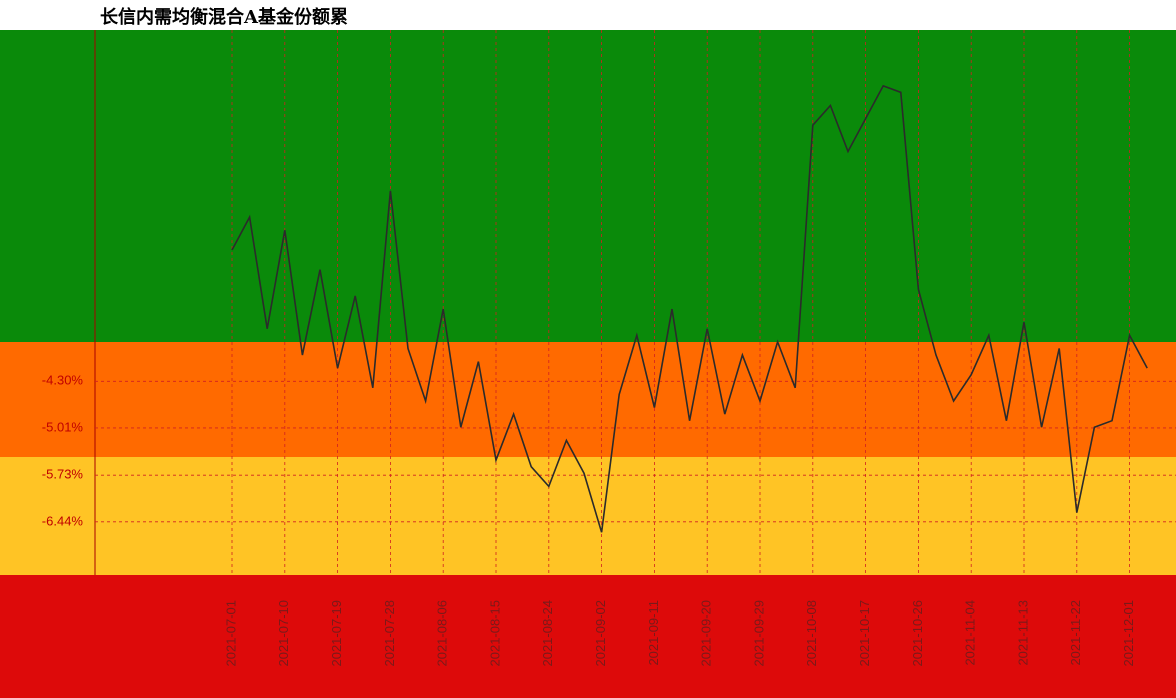 This screenshot has width=1176, height=698. I want to click on chart-title: 长信内需均衡混合A基金份额累, so click(224, 17).